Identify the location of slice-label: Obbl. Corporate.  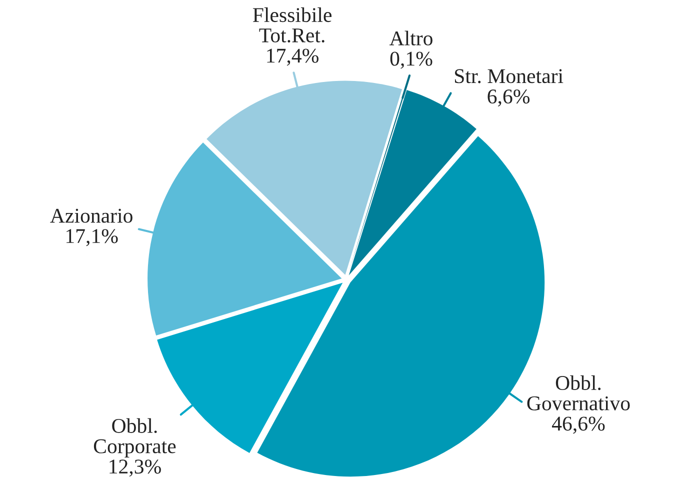
(135, 438).